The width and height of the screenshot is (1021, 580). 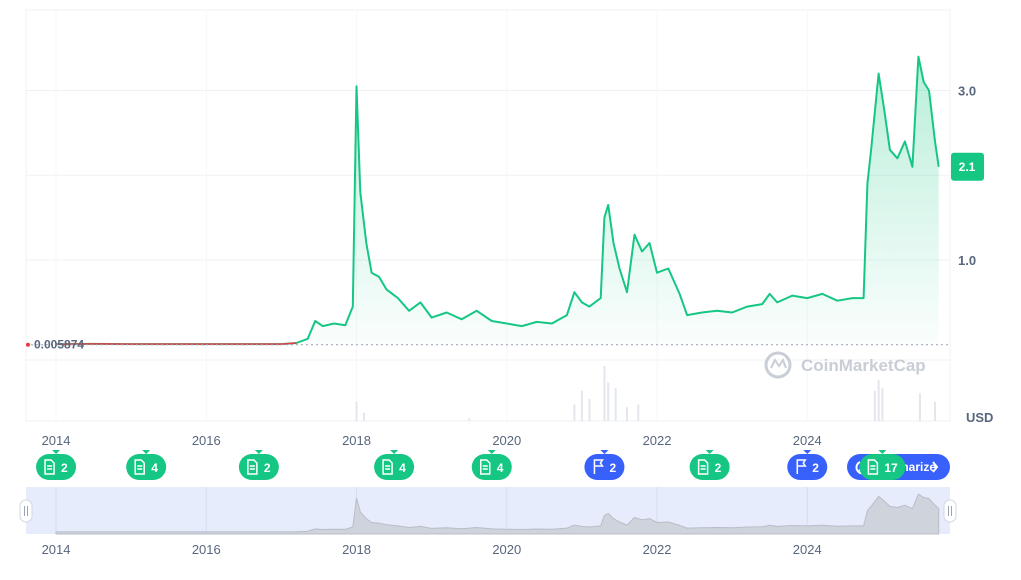 I want to click on navigator-tick-label: 2016, so click(x=206, y=549).